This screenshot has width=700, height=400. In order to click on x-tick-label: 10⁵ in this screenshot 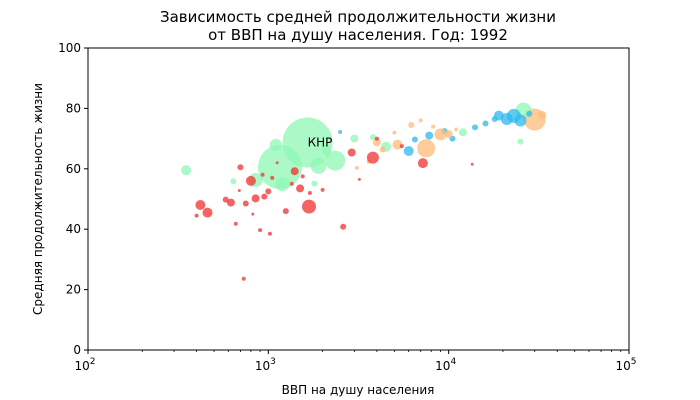, I will do `click(625, 365)`.